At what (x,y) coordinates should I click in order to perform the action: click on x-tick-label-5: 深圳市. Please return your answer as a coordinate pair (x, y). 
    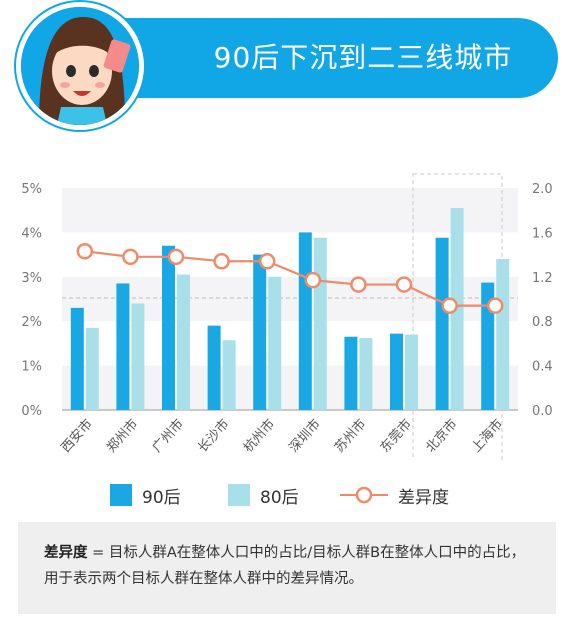
    Looking at the image, I should click on (305, 436).